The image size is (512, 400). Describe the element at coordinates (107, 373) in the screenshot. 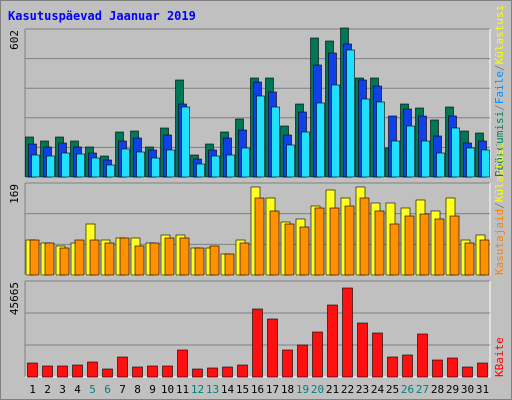

I see `bar-bottom-s0-d6` at that location.